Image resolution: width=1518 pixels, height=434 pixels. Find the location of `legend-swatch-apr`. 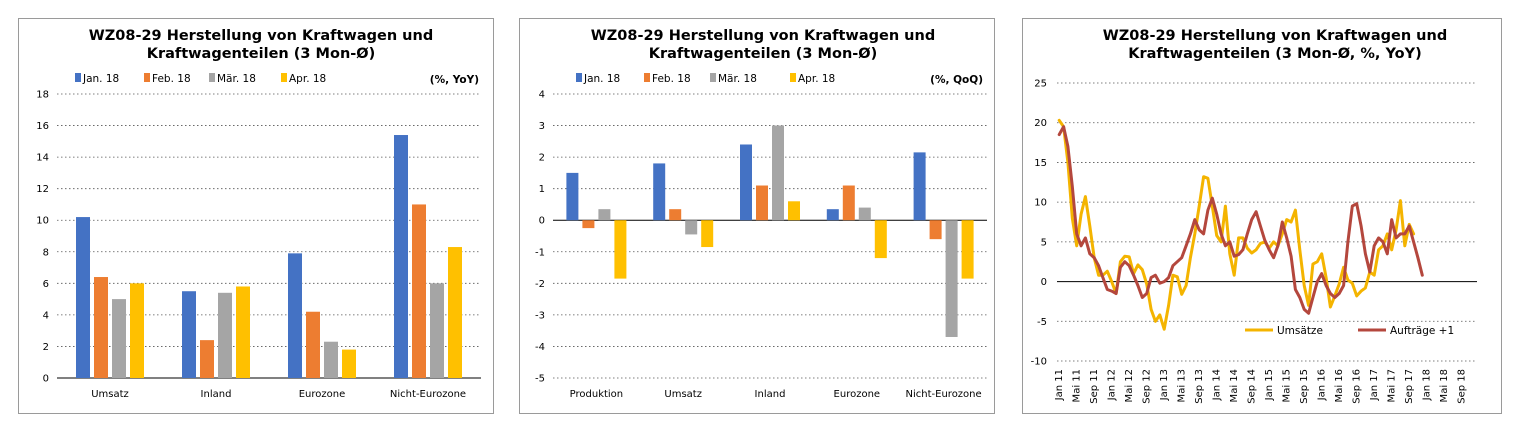

legend-swatch-apr is located at coordinates (284, 77).